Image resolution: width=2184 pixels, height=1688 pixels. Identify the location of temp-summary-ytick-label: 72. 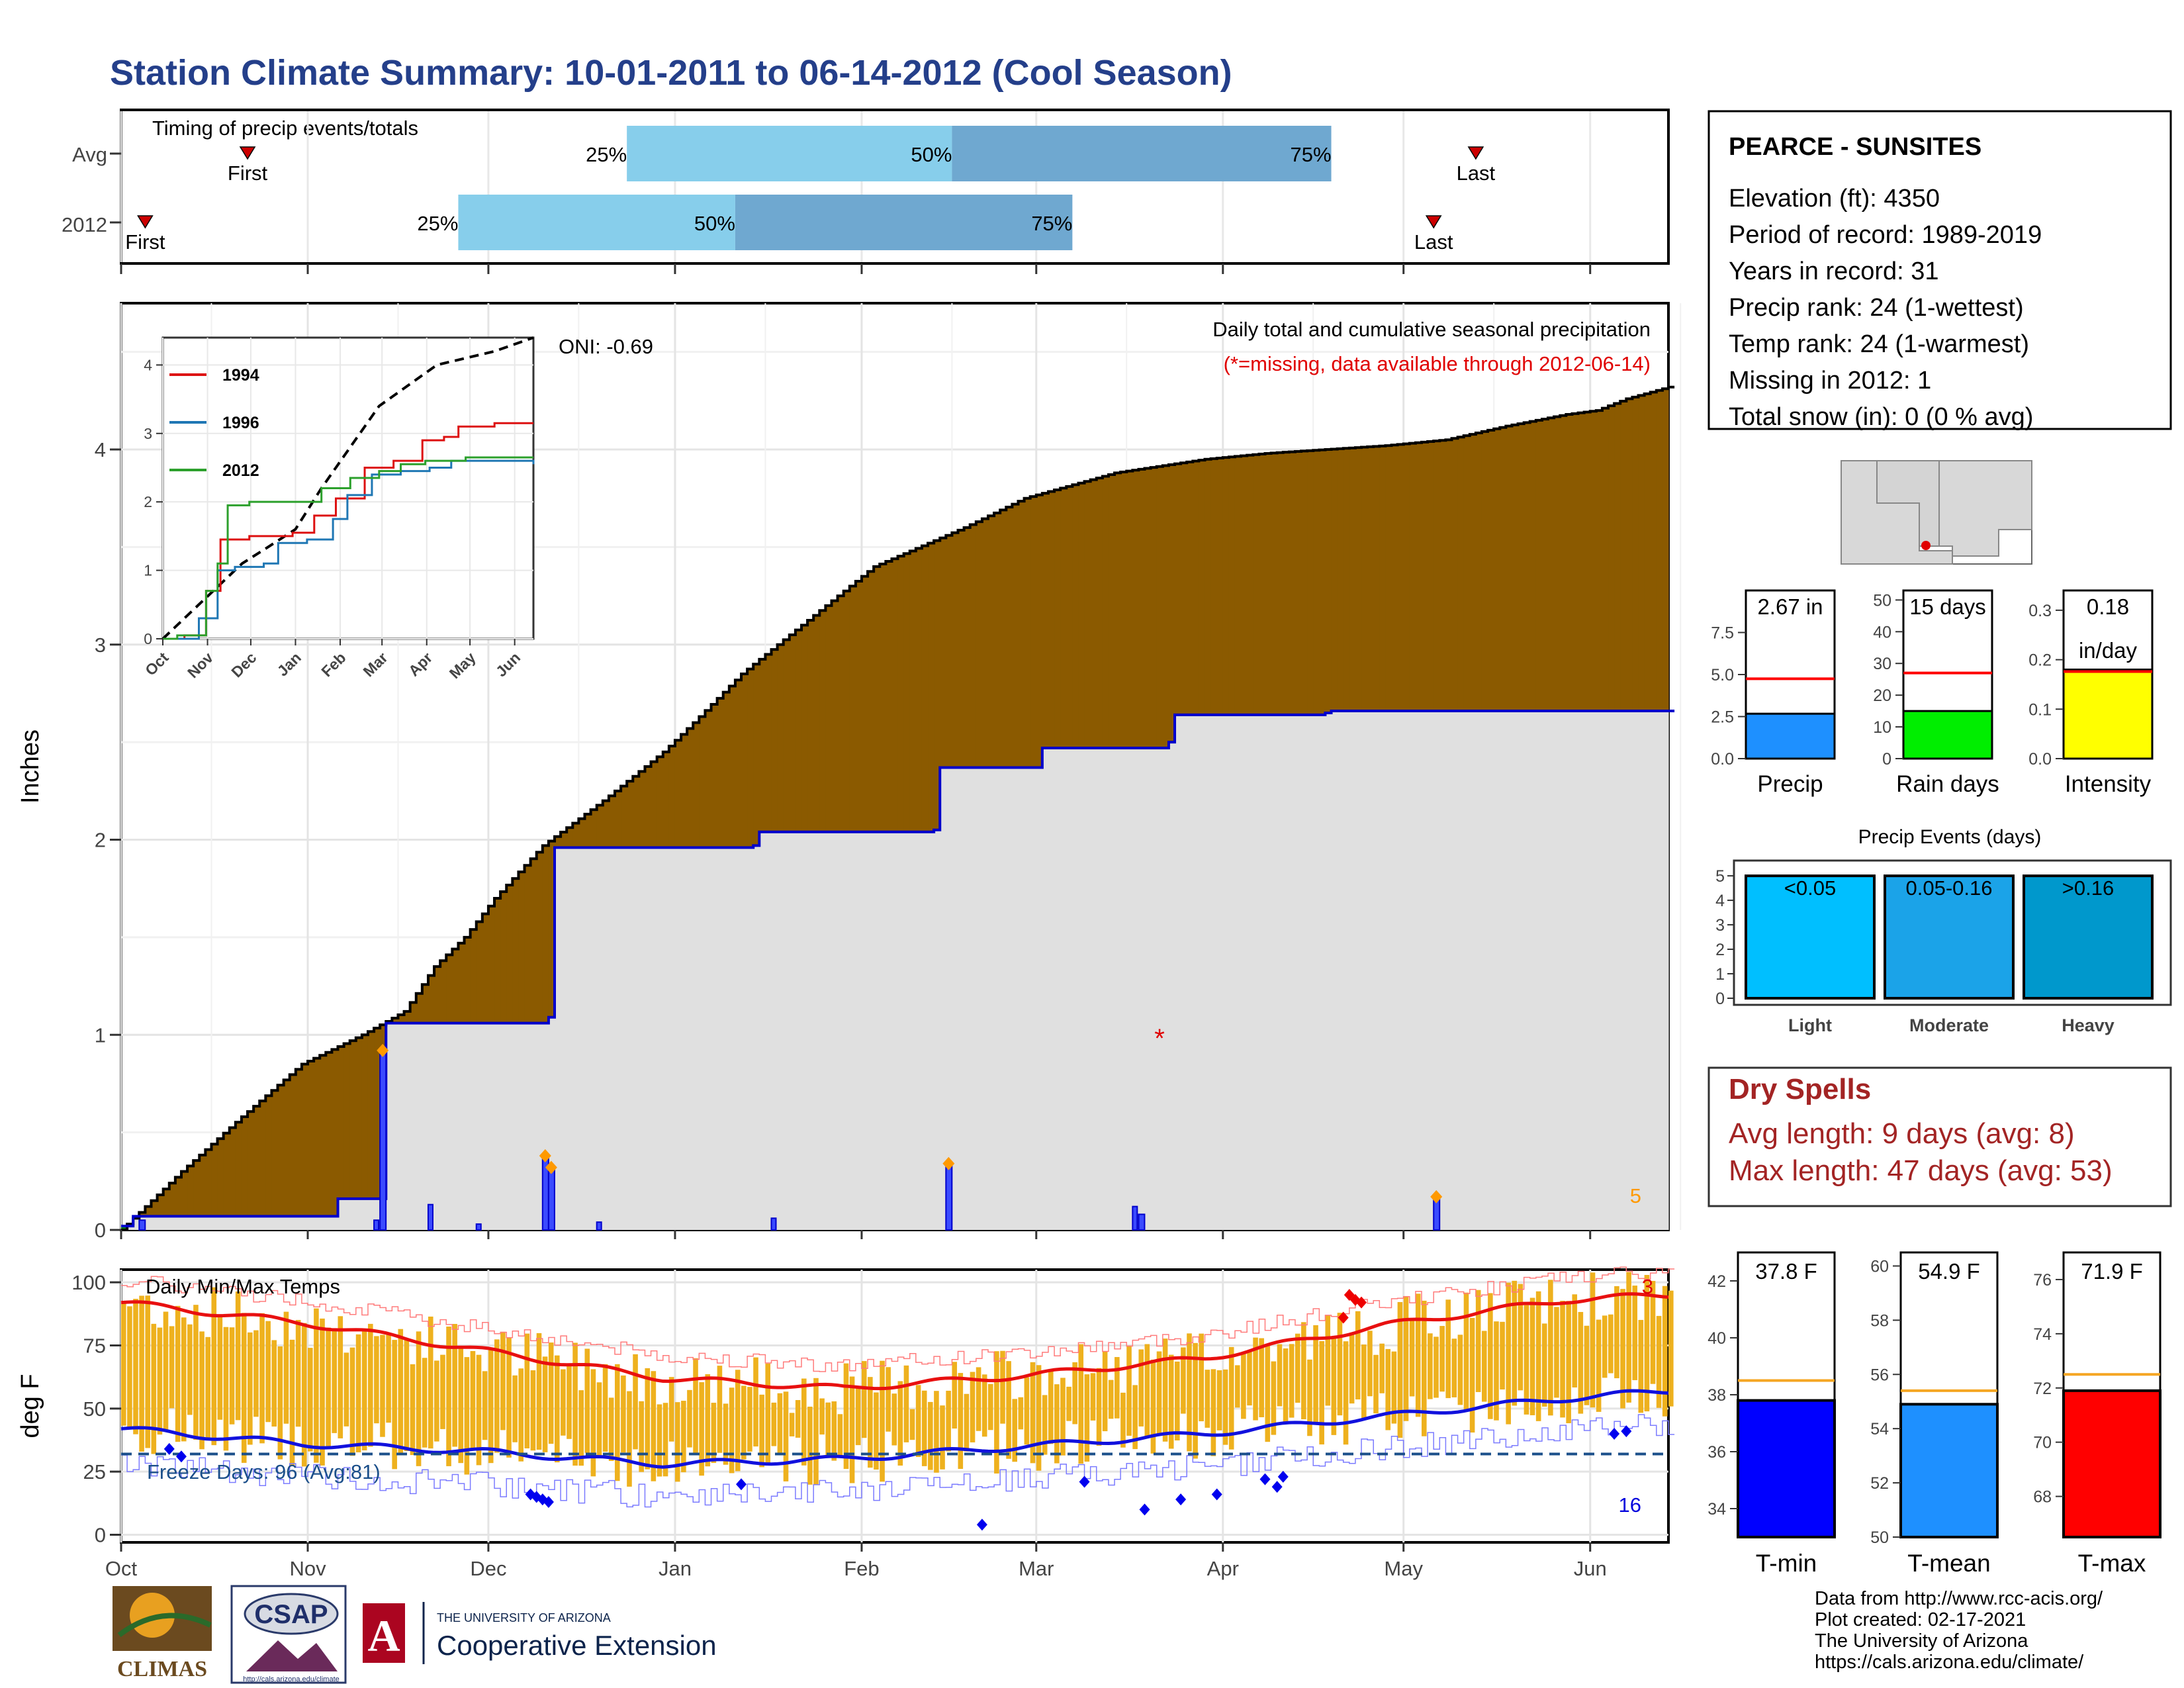
(2042, 1389).